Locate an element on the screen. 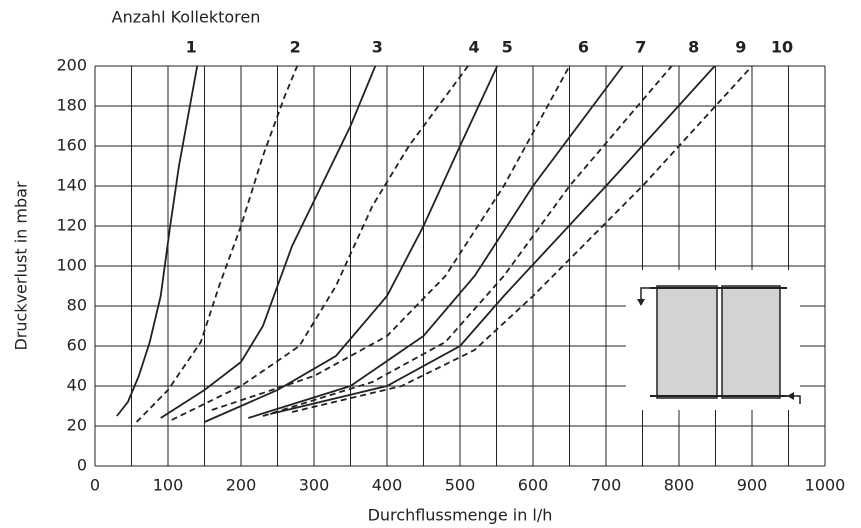 The image size is (861, 528). series-name: 3 is located at coordinates (377, 47).